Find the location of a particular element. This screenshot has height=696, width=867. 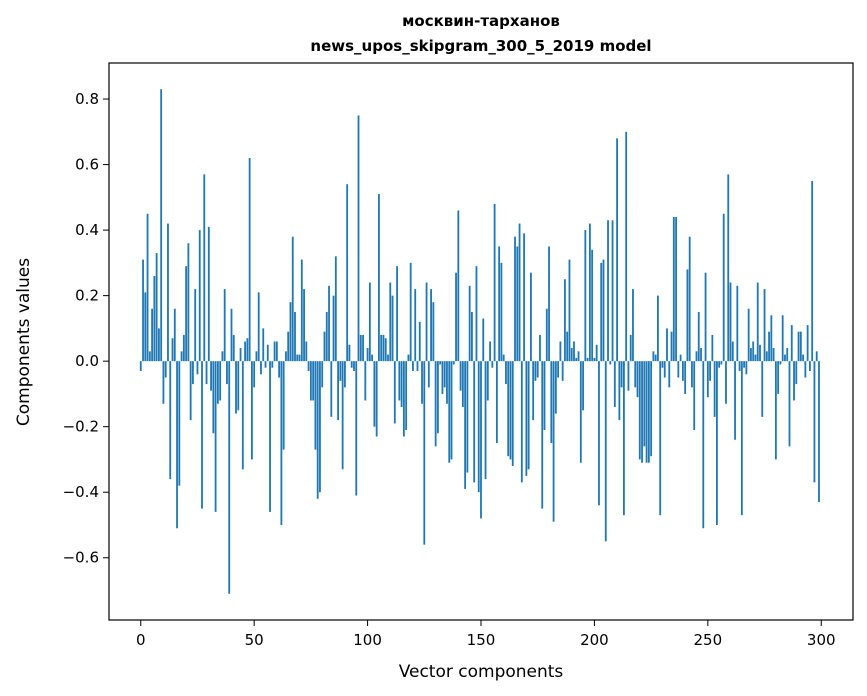

x-tick-label-0: 0 is located at coordinates (141, 640).